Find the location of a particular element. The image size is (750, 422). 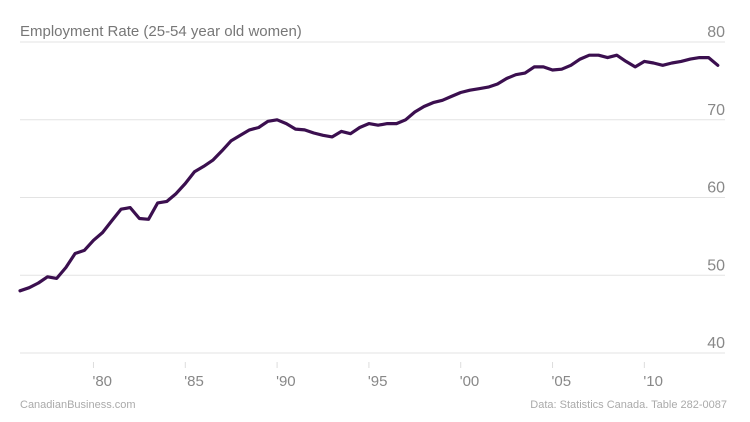

x-tick-label: '00 is located at coordinates (470, 381).